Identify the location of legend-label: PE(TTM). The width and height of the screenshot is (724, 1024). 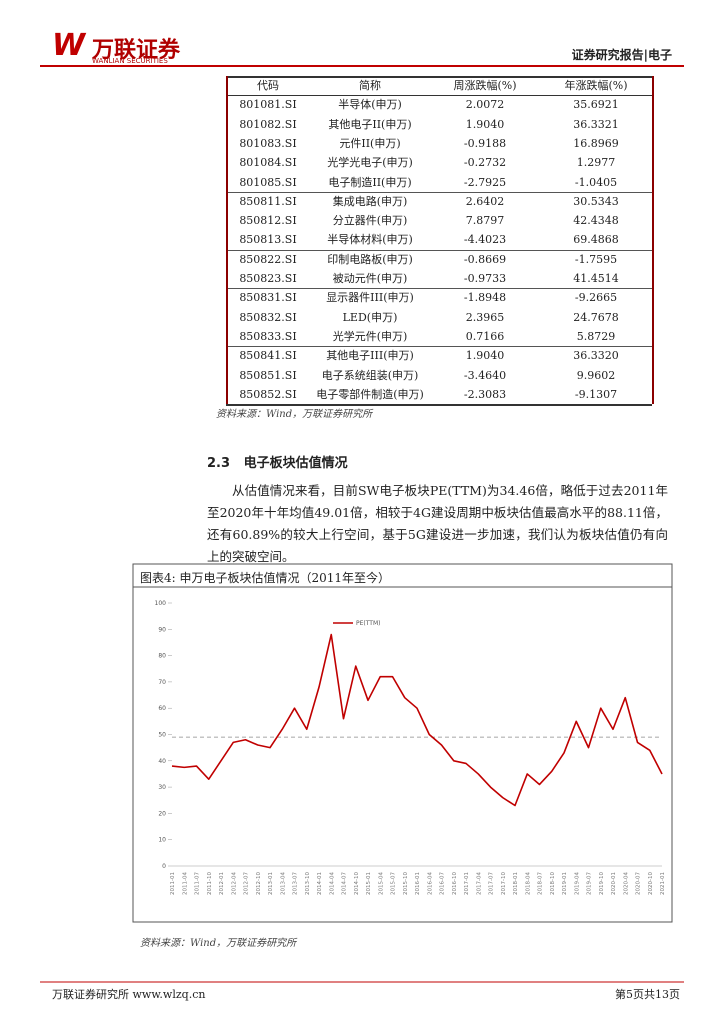
(368, 623).